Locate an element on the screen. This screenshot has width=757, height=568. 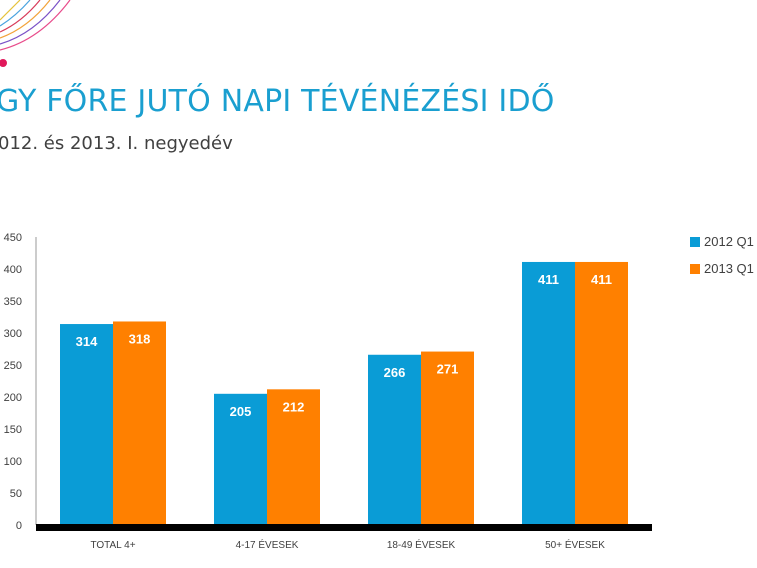
x-axis-baseline is located at coordinates (344, 527).